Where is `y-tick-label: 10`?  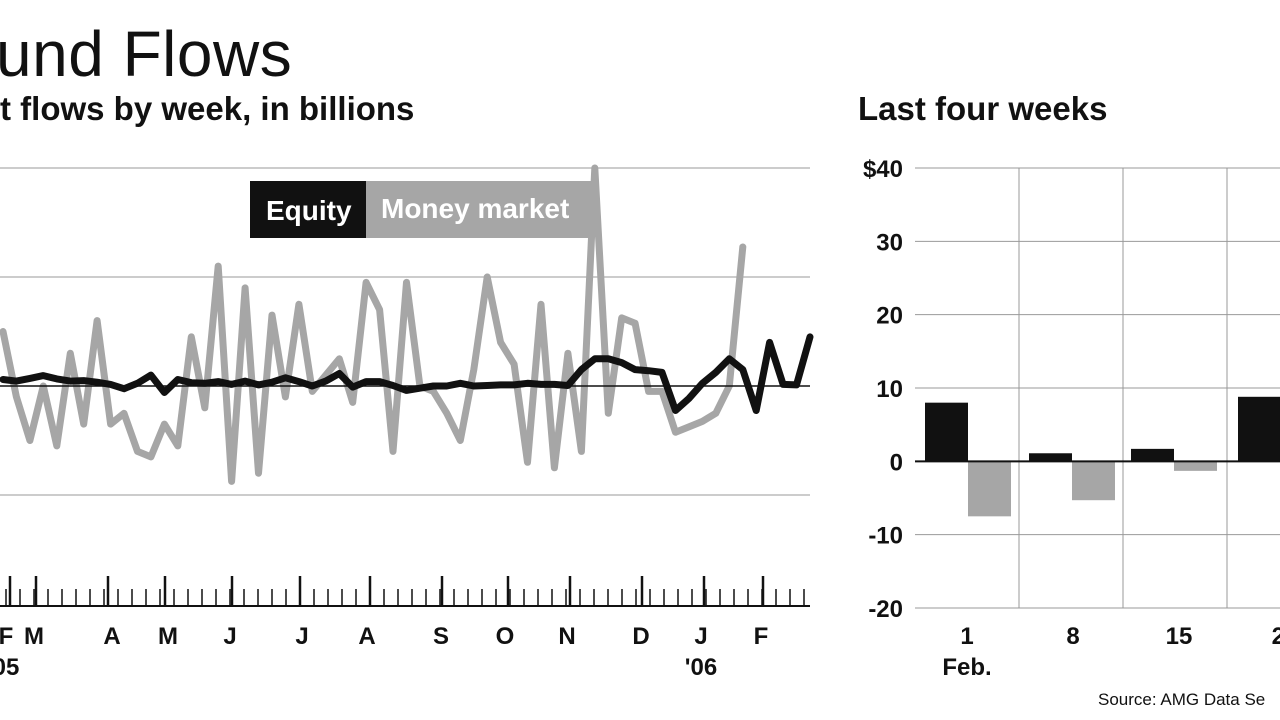 y-tick-label: 10 is located at coordinates (889, 389).